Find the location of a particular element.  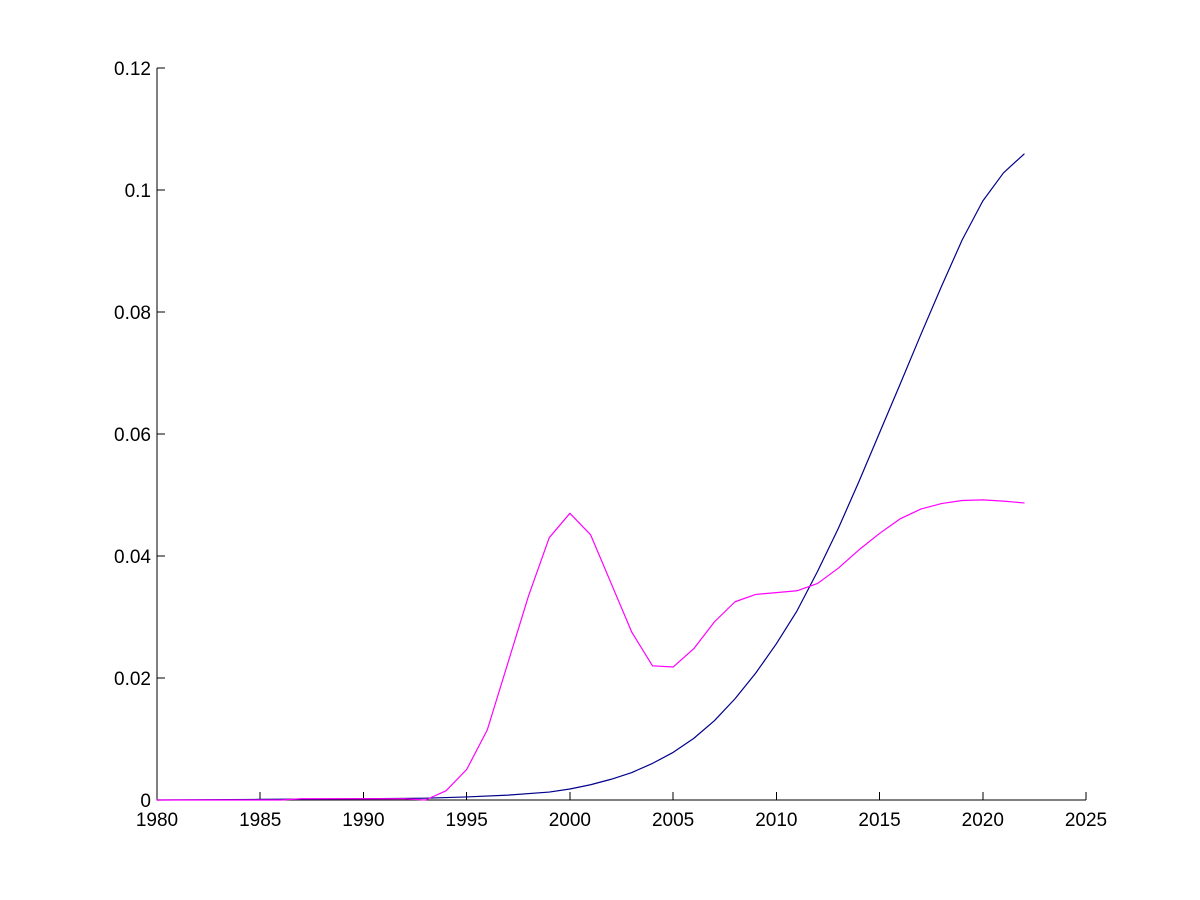

y-tick-label: 0.1 is located at coordinates (138, 191).